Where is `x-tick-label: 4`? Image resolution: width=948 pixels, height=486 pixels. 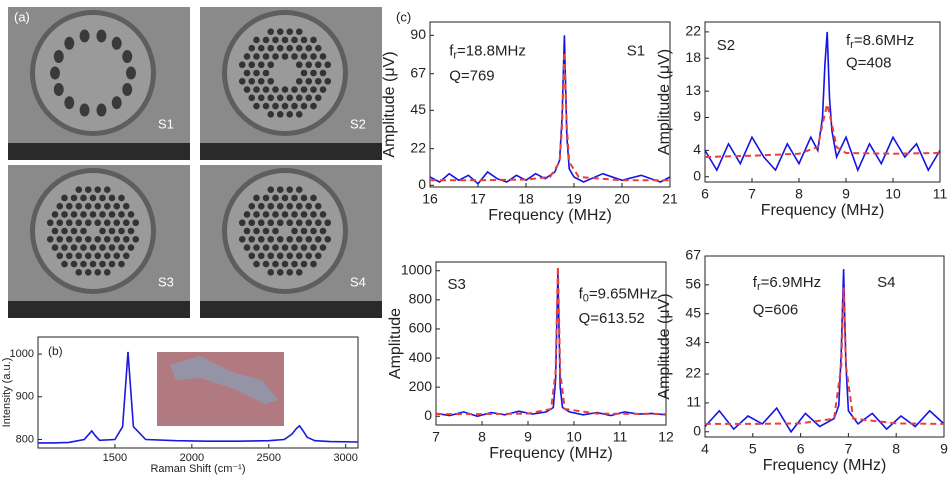
x-tick-label: 4 is located at coordinates (705, 448).